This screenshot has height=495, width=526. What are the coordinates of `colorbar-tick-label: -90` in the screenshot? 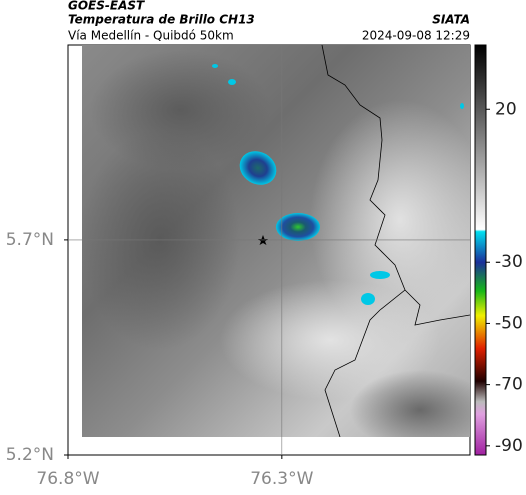 It's located at (509, 446).